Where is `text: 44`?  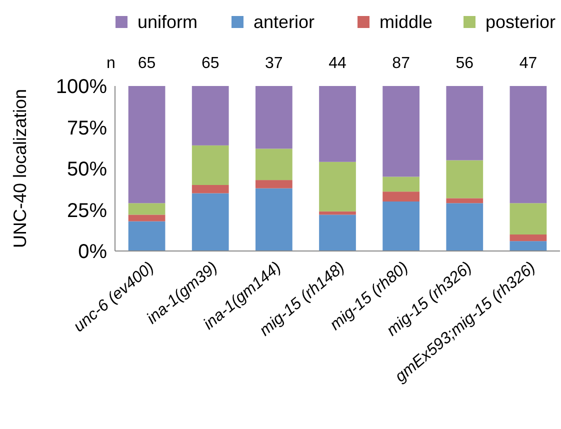
text: 44 is located at coordinates (337, 63).